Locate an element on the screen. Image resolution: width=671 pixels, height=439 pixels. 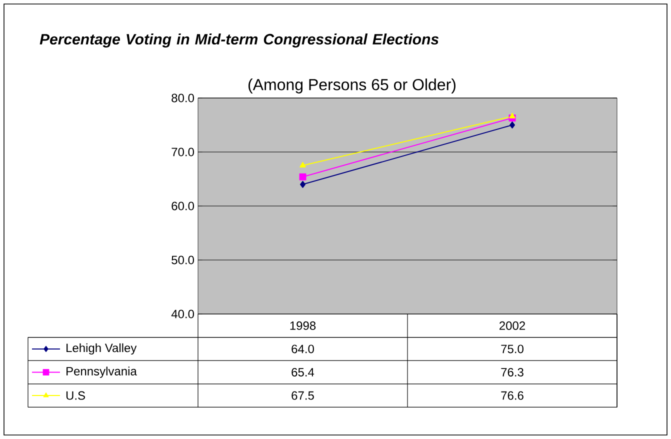
x-tick-label: 1998 is located at coordinates (303, 325).